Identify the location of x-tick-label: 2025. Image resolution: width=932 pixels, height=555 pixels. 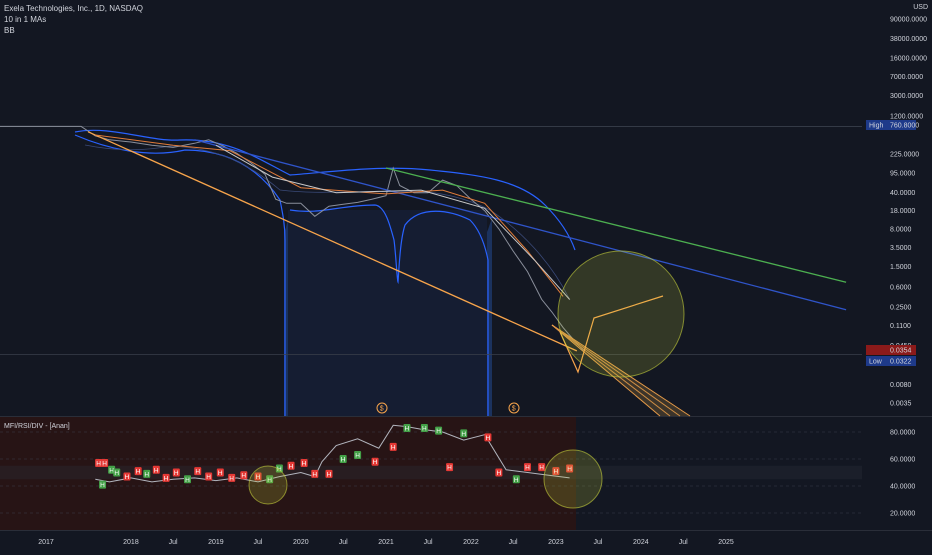
(726, 542).